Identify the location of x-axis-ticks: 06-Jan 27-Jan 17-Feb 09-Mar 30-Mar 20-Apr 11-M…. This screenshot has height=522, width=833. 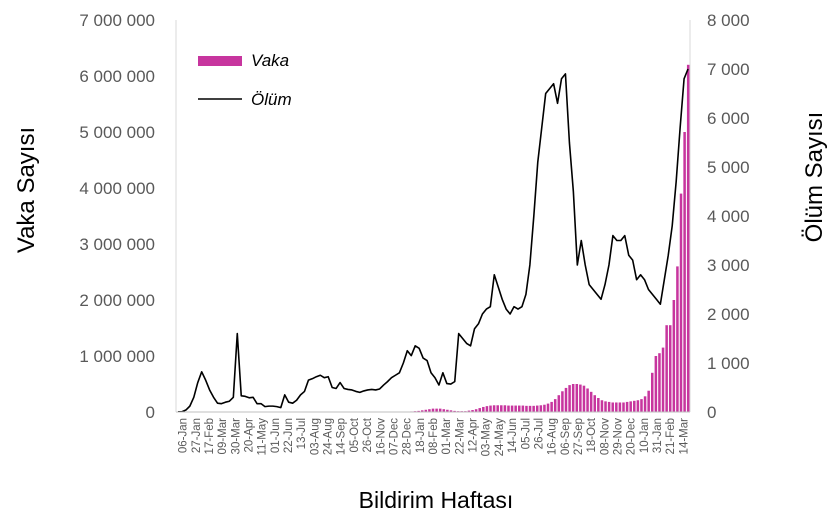
(434, 436).